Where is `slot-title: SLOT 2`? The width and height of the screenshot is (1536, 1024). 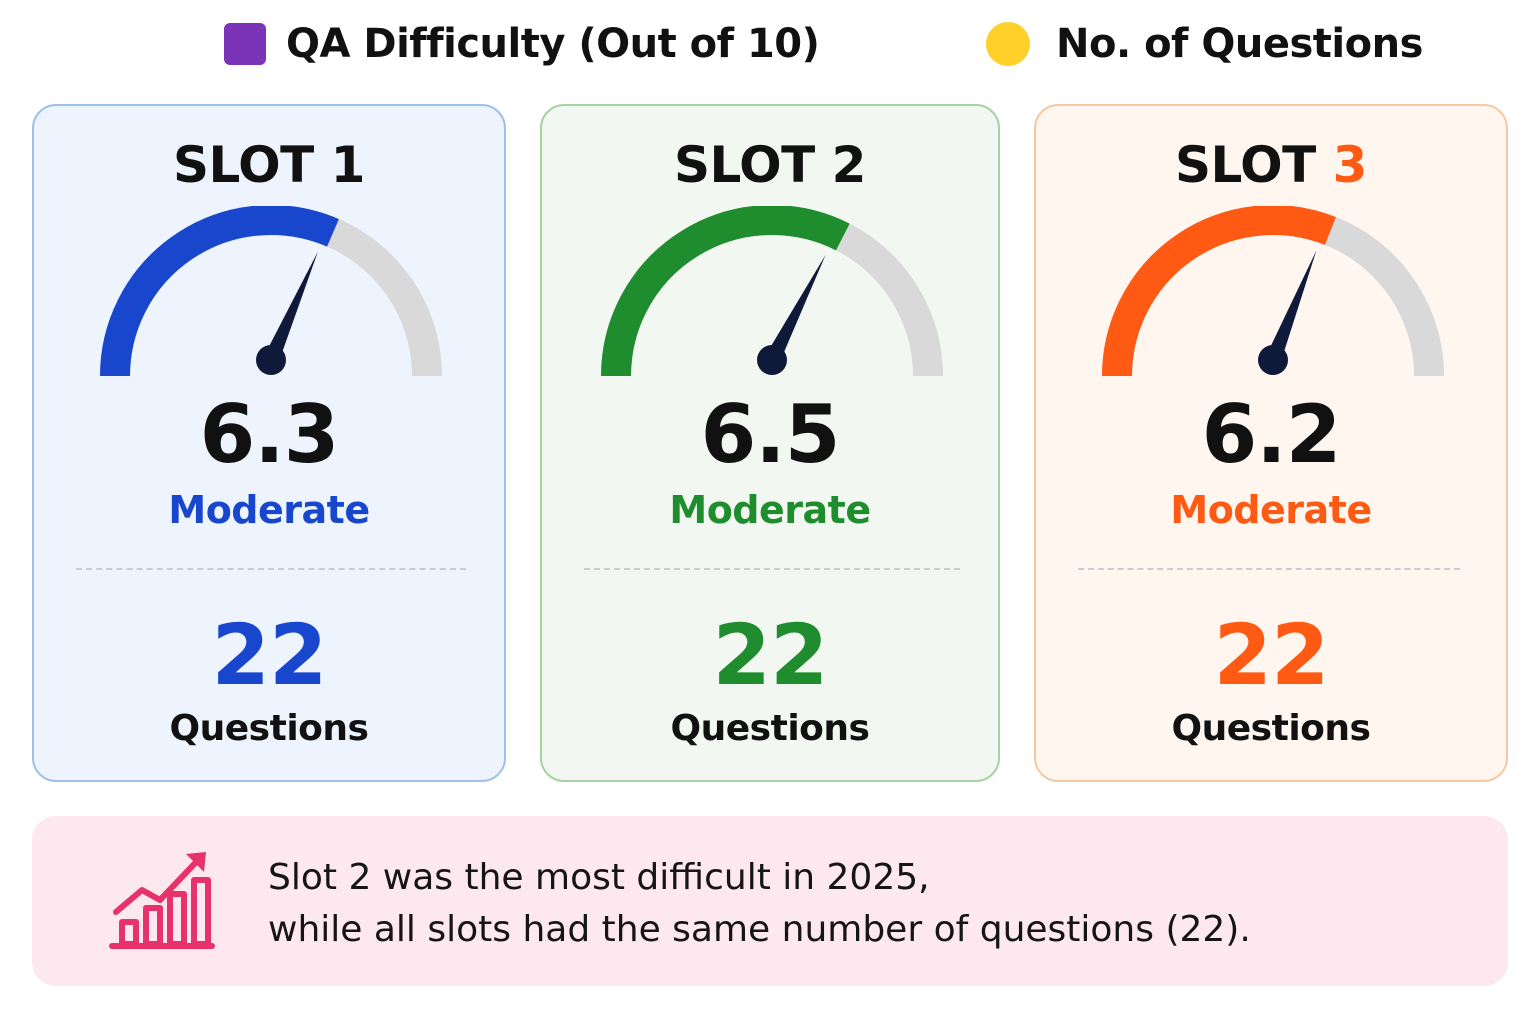
slot-title: SLOT 2 is located at coordinates (770, 165).